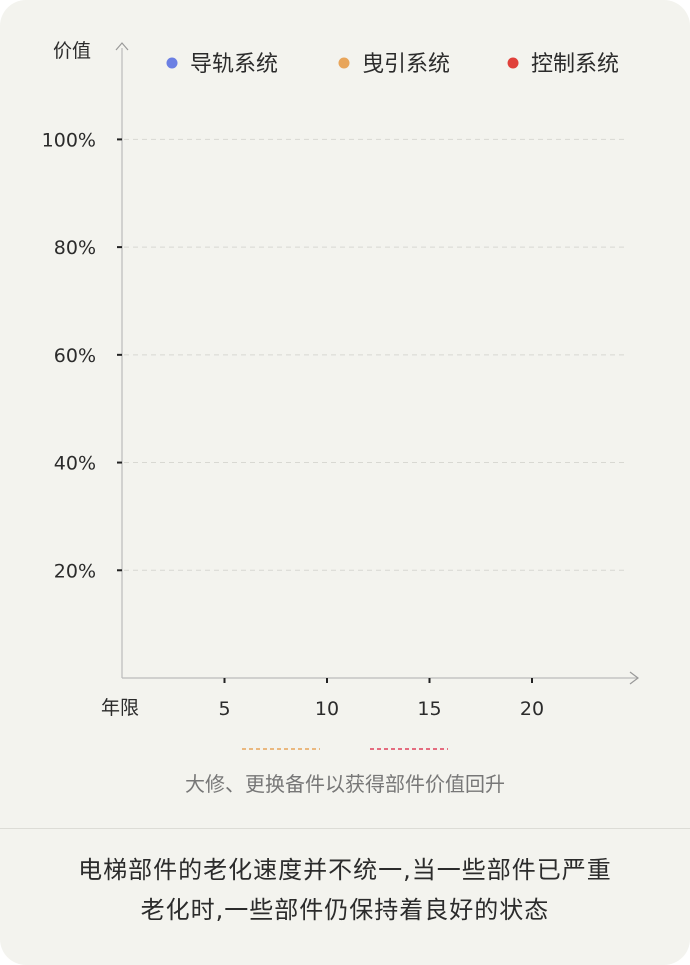  Describe the element at coordinates (69, 140) in the screenshot. I see `y-tick-label: 100%` at that location.